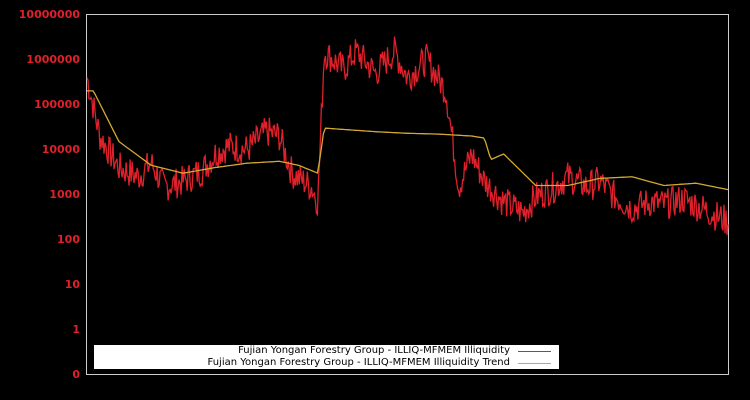 Image resolution: width=750 pixels, height=400 pixels. I want to click on y-tick-label: 1000, so click(64, 194).